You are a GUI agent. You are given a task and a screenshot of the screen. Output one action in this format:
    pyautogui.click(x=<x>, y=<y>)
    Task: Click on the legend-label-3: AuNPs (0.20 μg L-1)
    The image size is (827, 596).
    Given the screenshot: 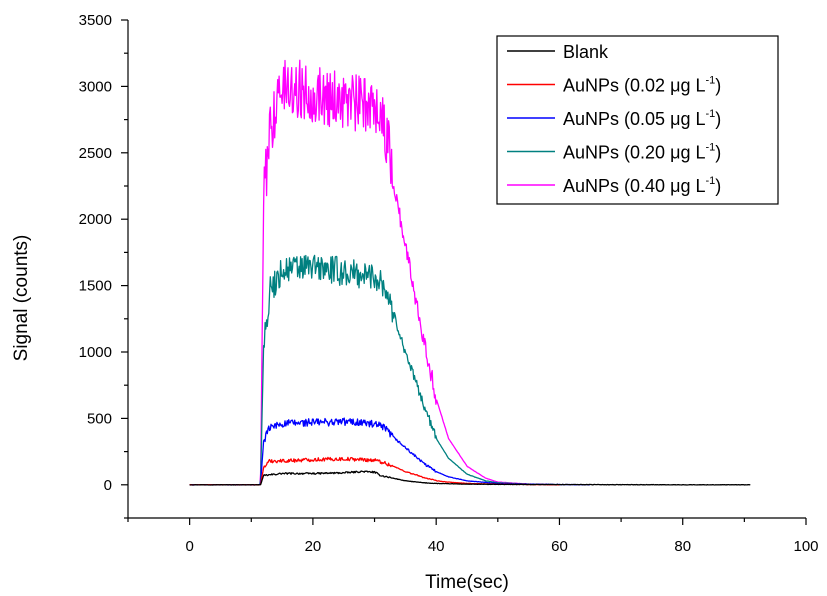 What is the action you would take?
    pyautogui.click(x=642, y=152)
    